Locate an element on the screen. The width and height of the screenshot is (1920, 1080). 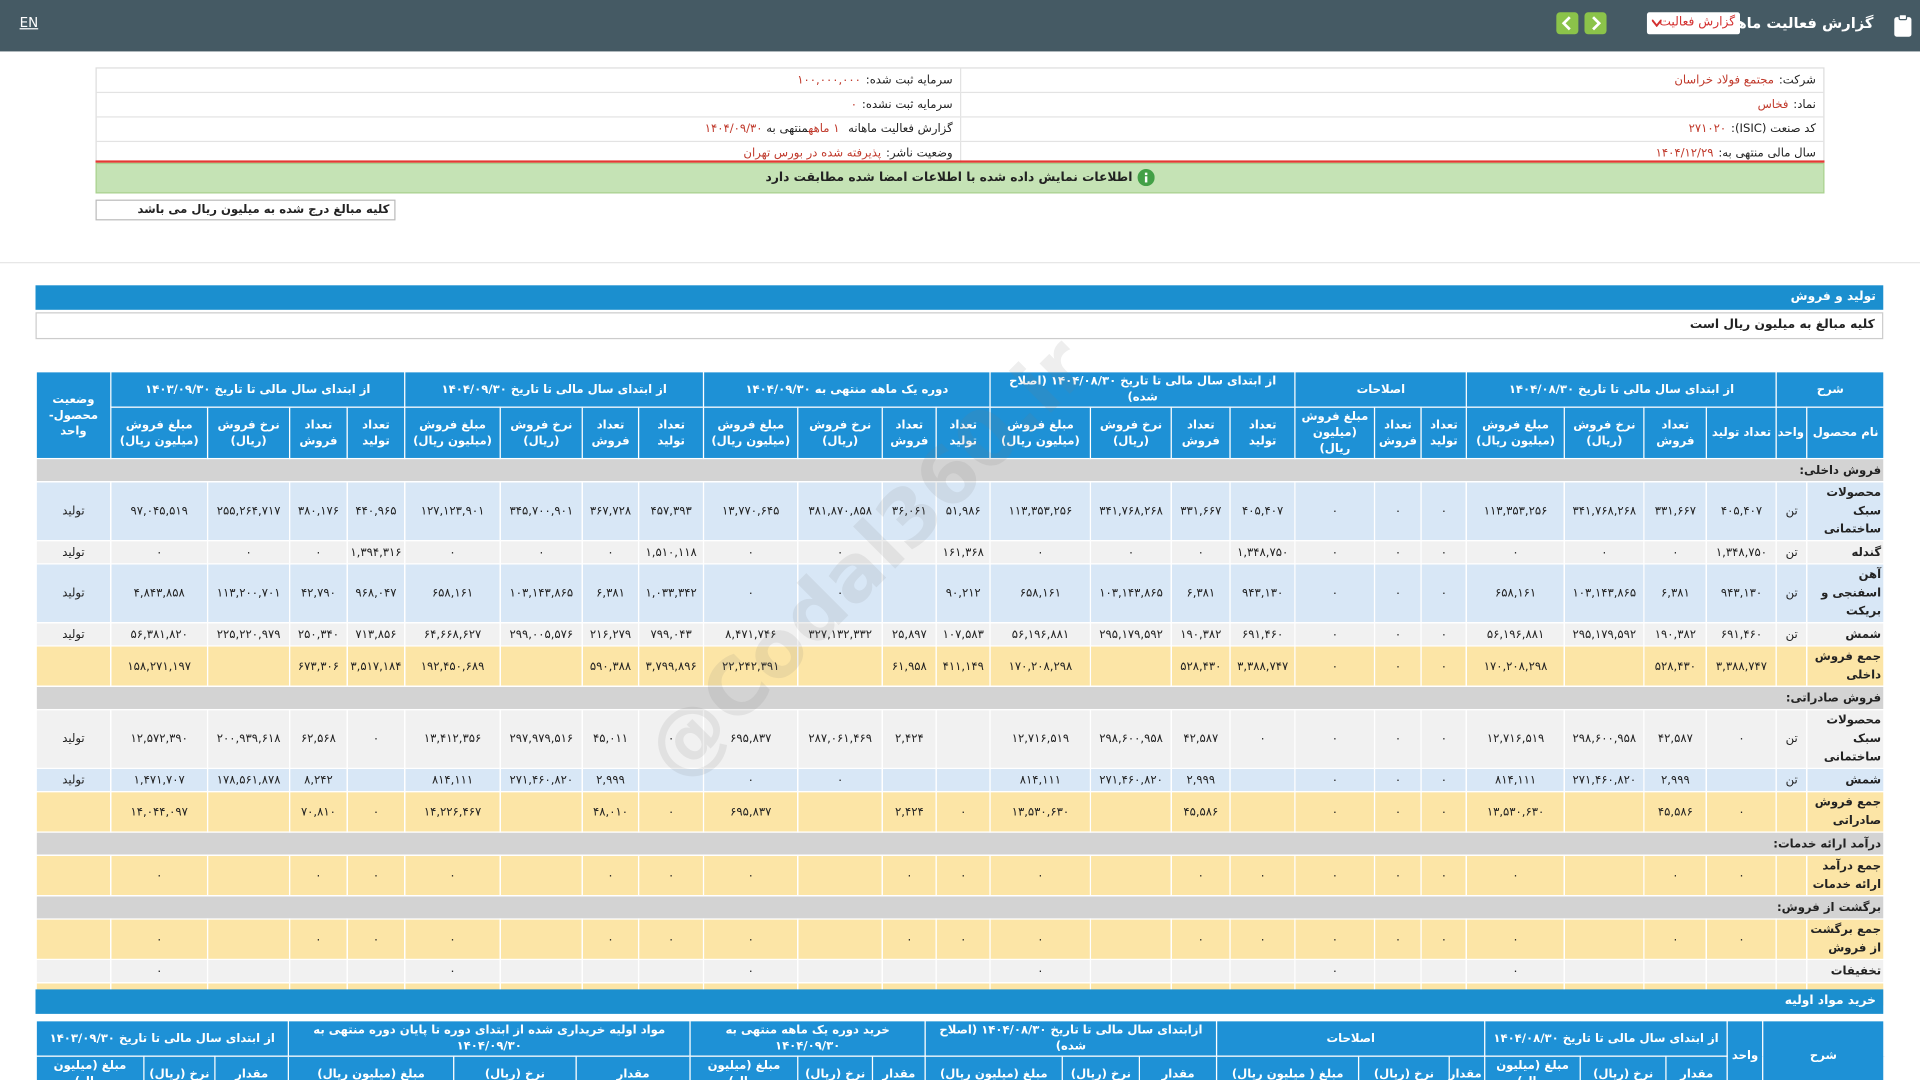
top-bar: گزارش فعالیت ماهانه گزارش فعالیت EN is located at coordinates (960, 26).